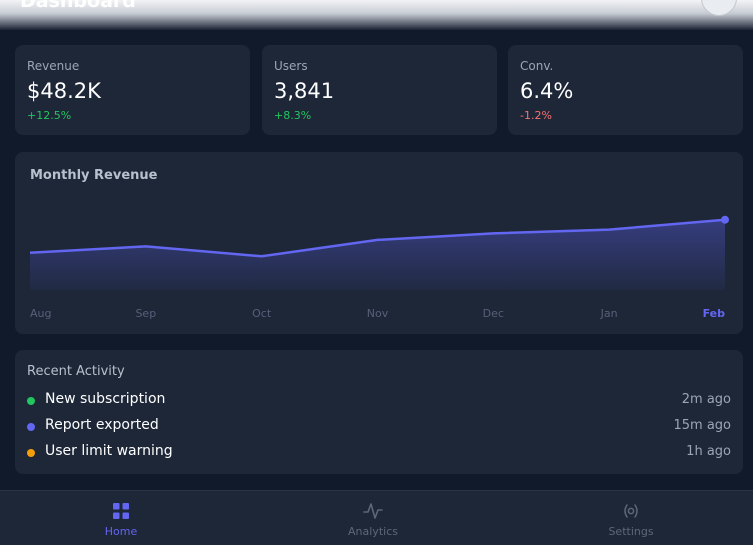 The width and height of the screenshot is (753, 545). I want to click on activity-text: Report exported, so click(102, 425).